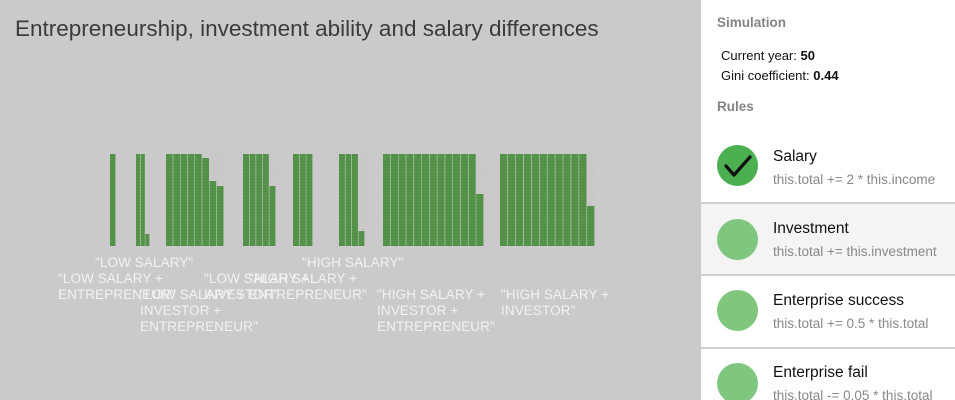 The height and width of the screenshot is (400, 955). Describe the element at coordinates (854, 179) in the screenshot. I see `rule-code: this.total += 2 * this.income` at that location.